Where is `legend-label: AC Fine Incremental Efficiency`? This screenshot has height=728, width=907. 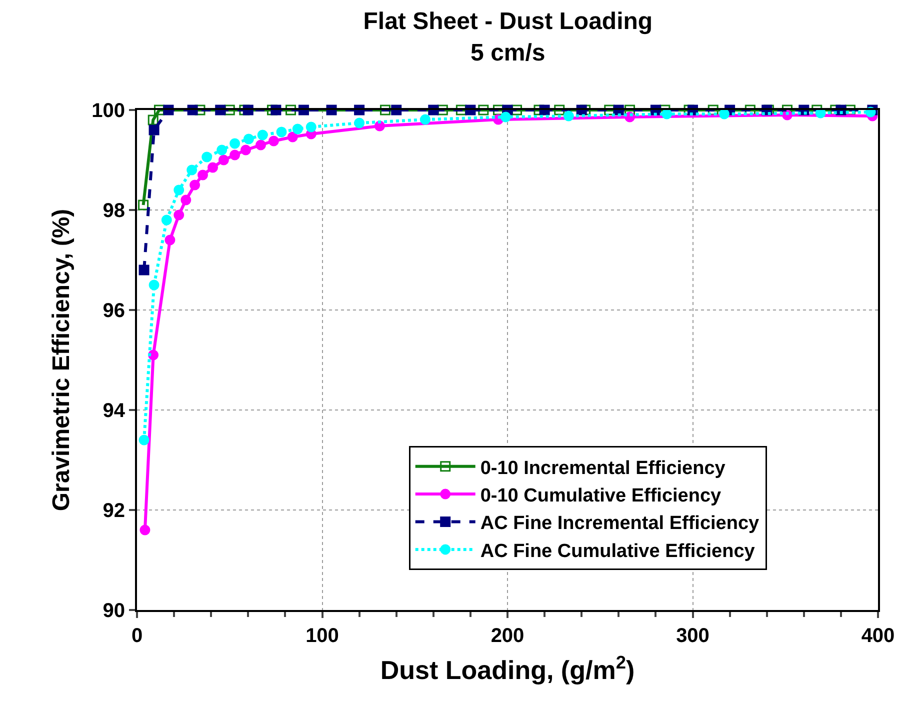
legend-label: AC Fine Incremental Efficiency is located at coordinates (620, 523).